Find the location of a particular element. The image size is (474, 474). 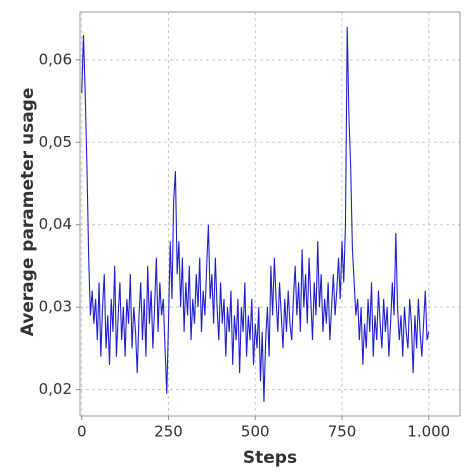

x-tick-label: 500 is located at coordinates (255, 432).